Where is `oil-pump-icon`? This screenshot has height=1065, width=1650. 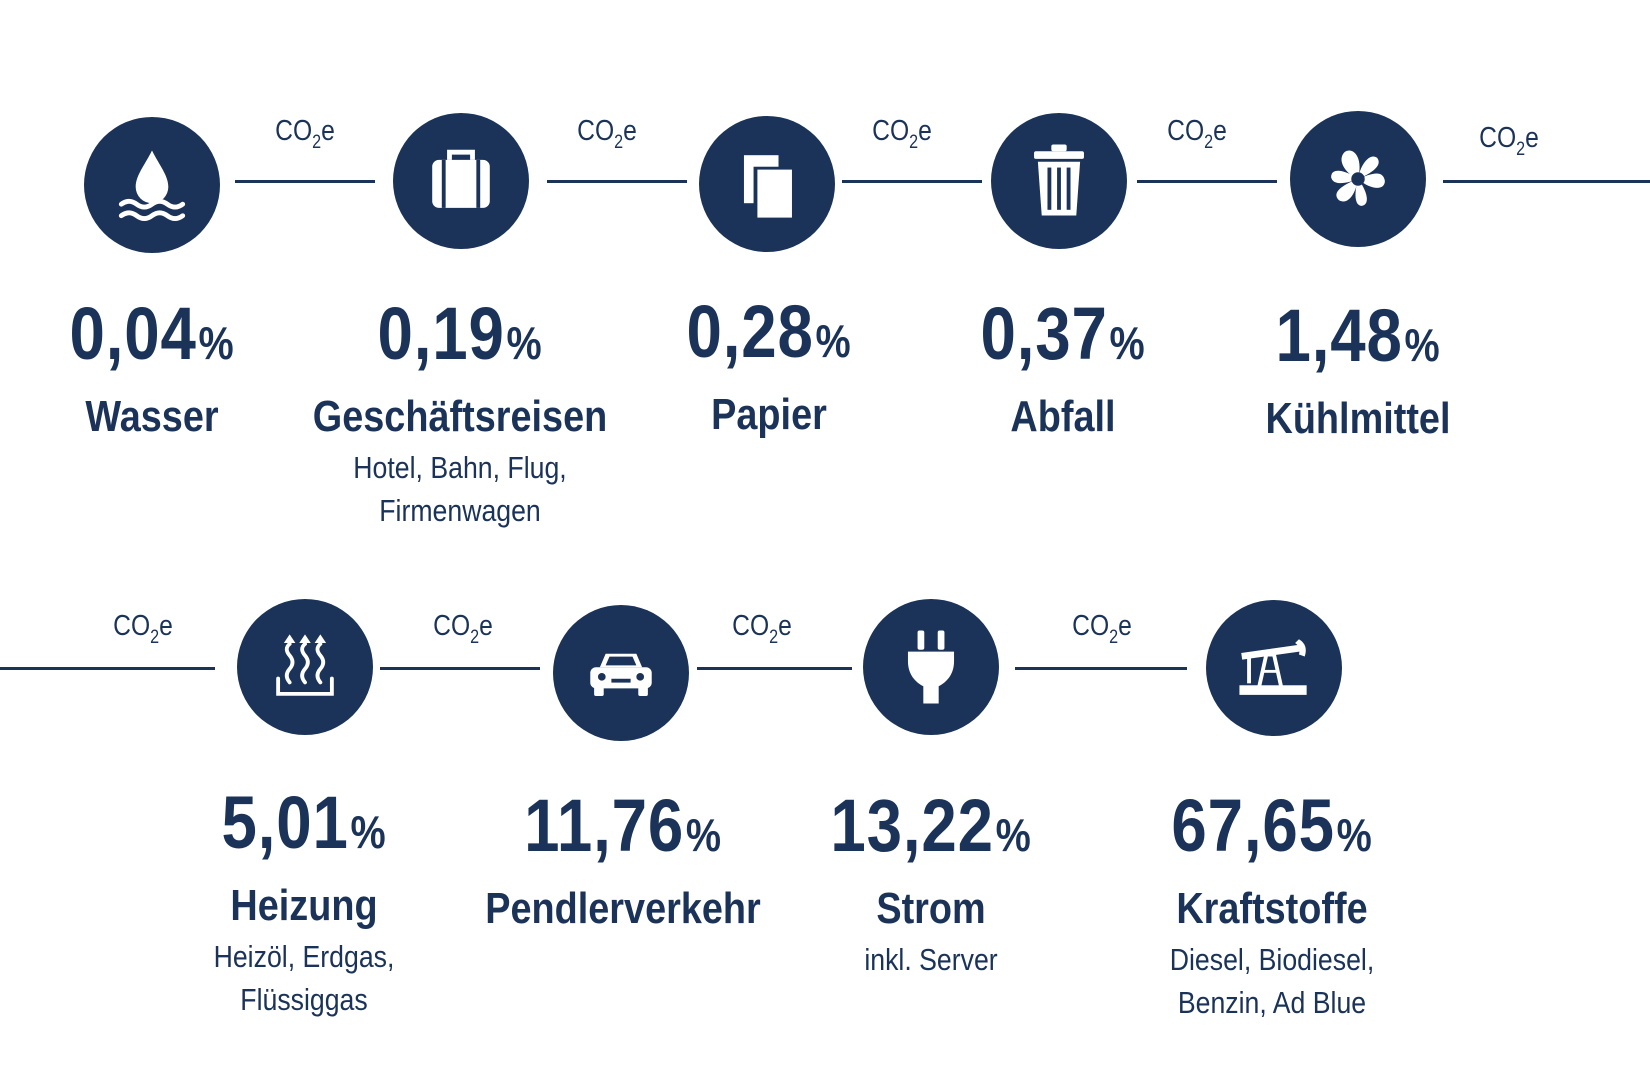
oil-pump-icon is located at coordinates (1274, 668).